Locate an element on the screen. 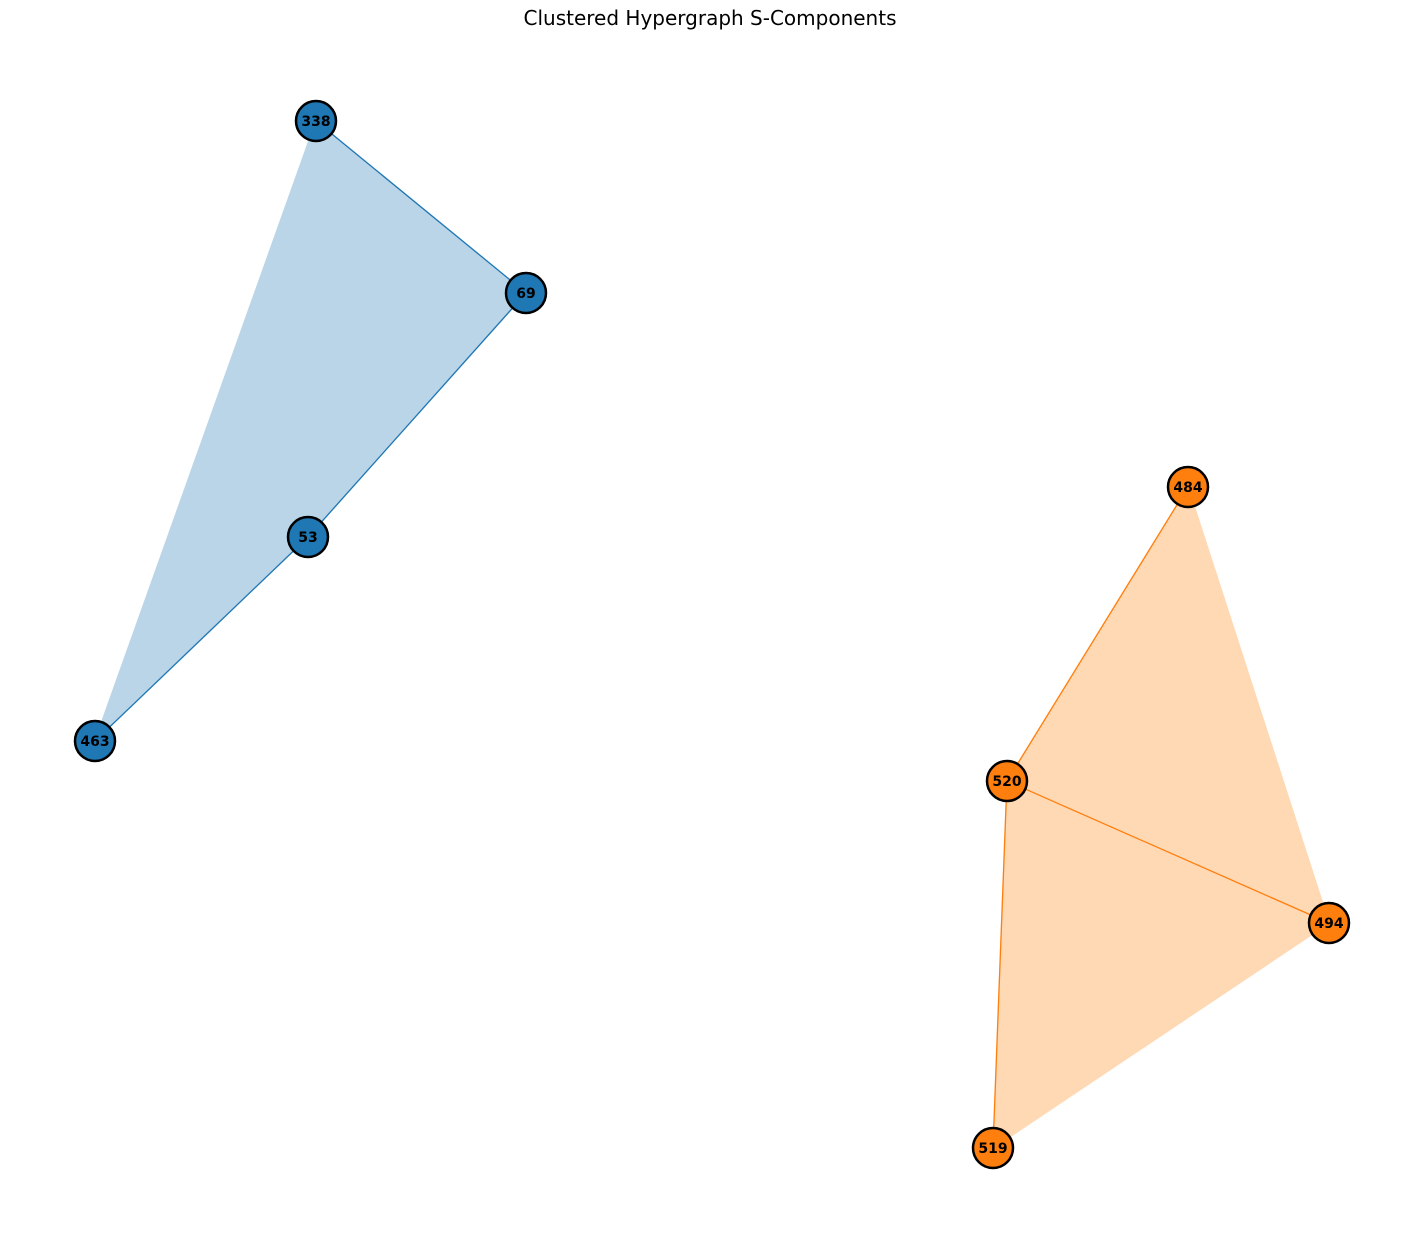 This screenshot has width=1420, height=1246. node-484: 484 is located at coordinates (1188, 487).